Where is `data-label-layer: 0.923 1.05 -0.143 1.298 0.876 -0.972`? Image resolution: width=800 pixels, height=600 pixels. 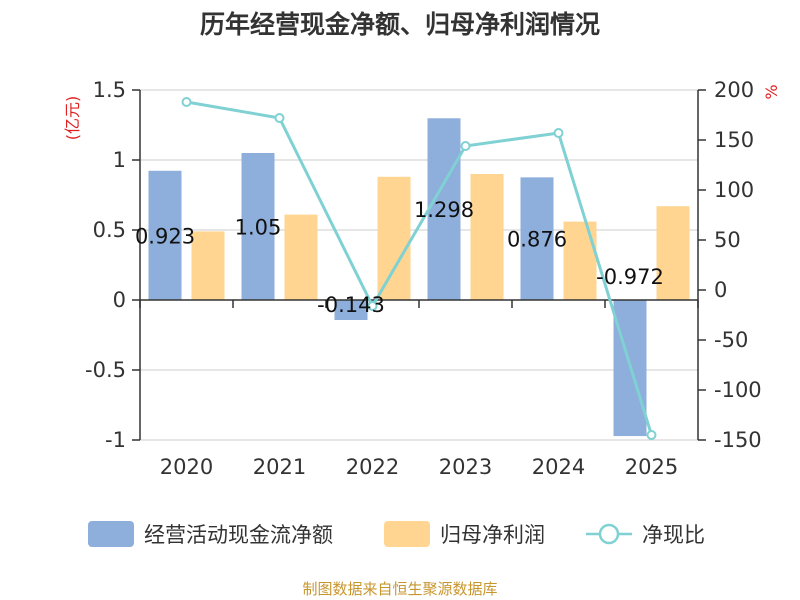
data-label-layer: 0.923 1.05 -0.143 1.298 0.876 -0.972 is located at coordinates (399, 257).